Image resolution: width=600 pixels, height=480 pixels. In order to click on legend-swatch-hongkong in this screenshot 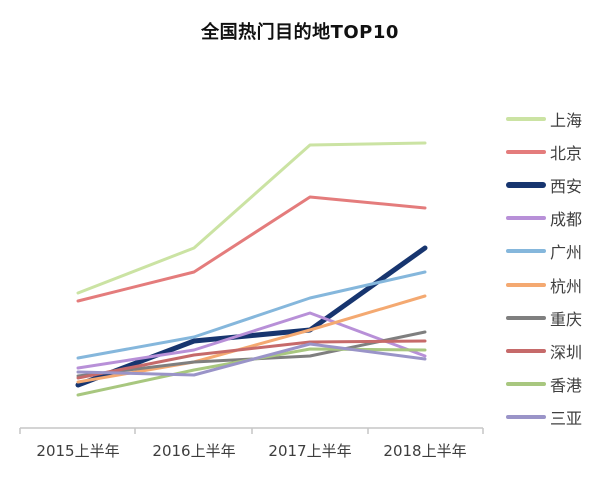, I will do `click(526, 384)`.